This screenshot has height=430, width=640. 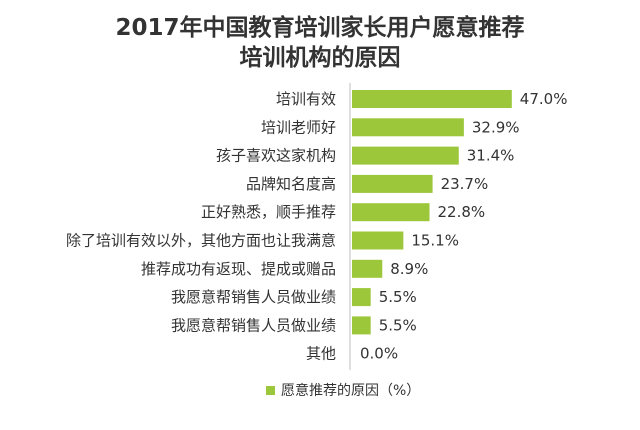 I want to click on category-label: 品牌知名度高, so click(x=291, y=184).